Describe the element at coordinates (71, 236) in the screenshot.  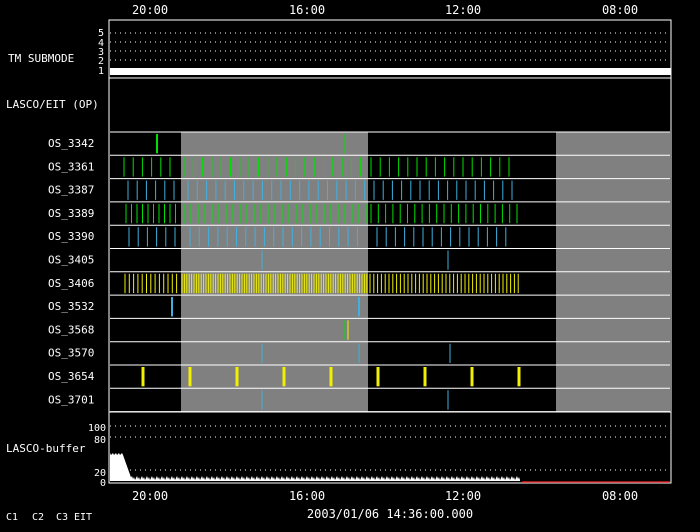
I see `program-label: OS_3390` at that location.